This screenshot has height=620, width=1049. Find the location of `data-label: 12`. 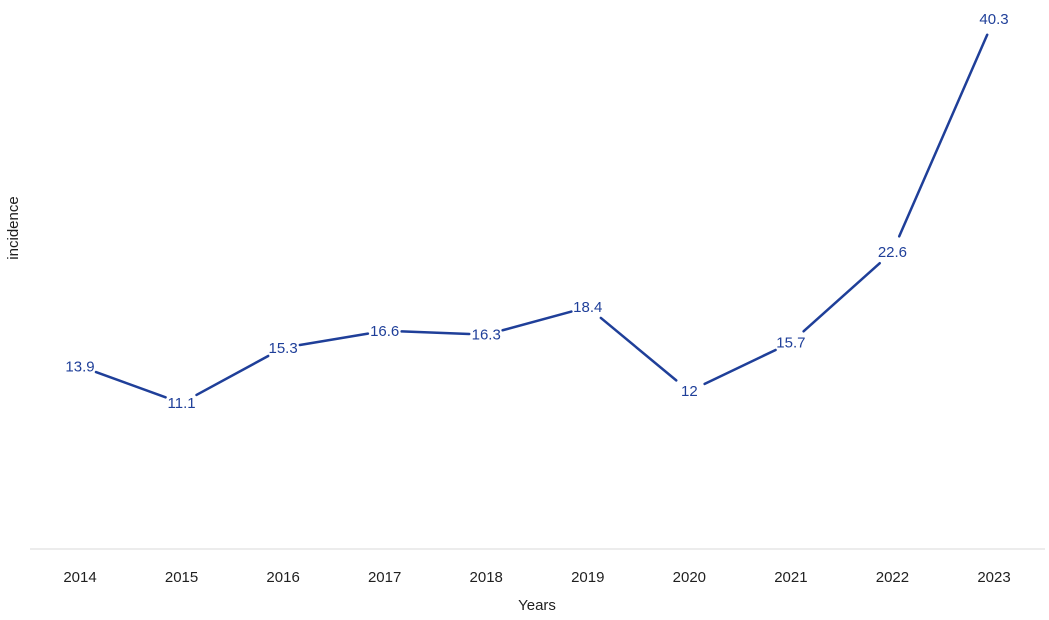

data-label: 12 is located at coordinates (689, 391).